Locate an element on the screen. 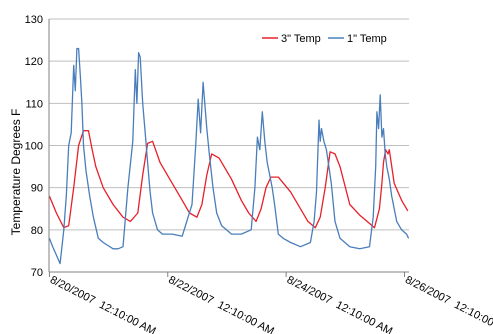 This screenshot has width=493, height=334. y-tick-label: 80 is located at coordinates (37, 231).